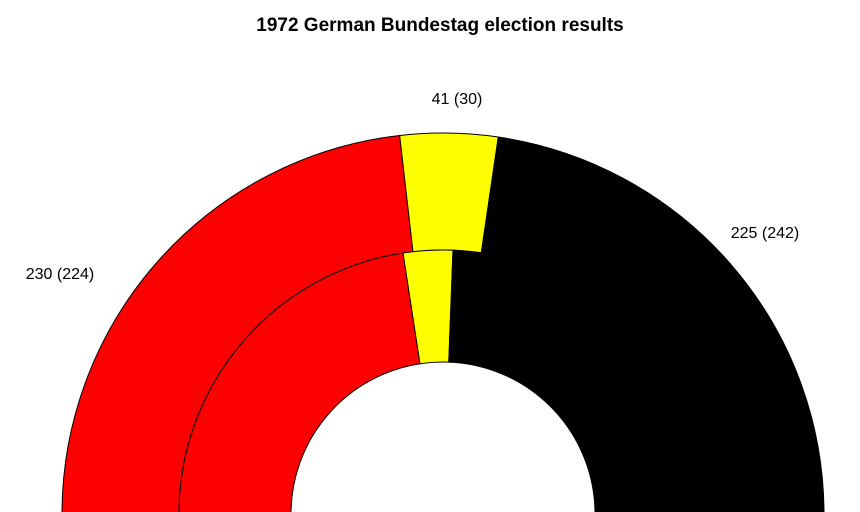 The image size is (860, 512). What do you see at coordinates (439, 25) in the screenshot?
I see `chart-title: 1972 German Bundestag election results` at bounding box center [439, 25].